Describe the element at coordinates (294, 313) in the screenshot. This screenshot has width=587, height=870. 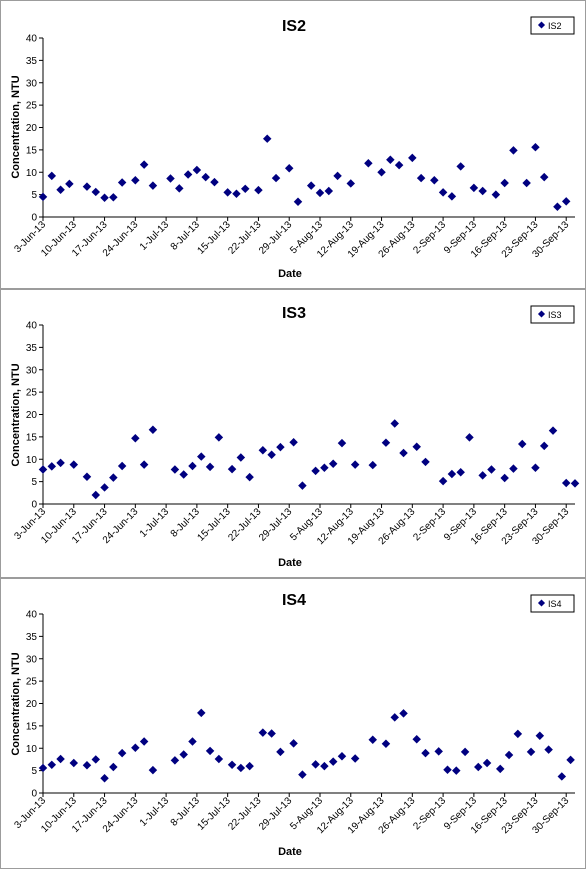
I see `chart-title: IS3` at that location.